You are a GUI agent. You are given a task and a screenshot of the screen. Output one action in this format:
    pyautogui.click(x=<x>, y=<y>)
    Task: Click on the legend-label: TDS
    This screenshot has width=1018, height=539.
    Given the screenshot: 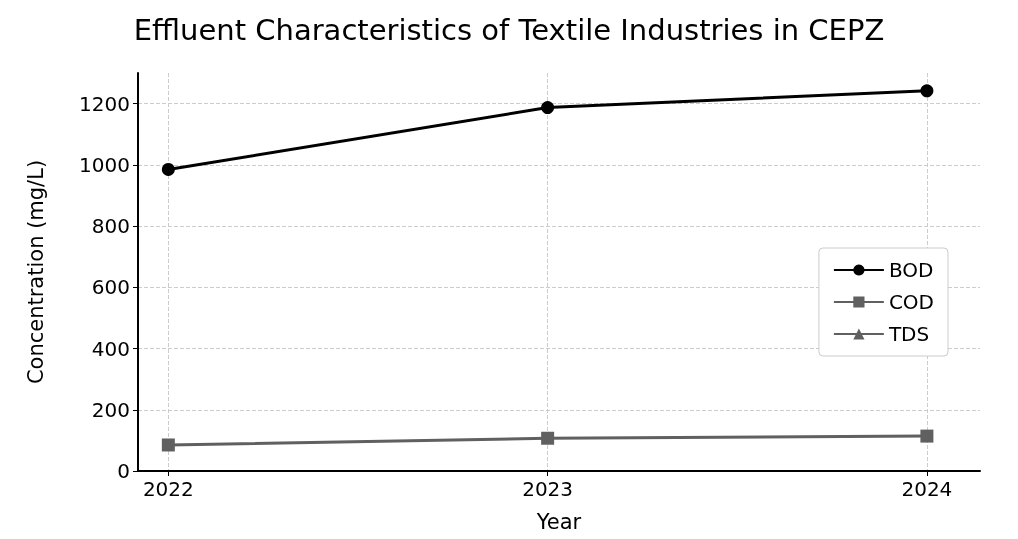 What is the action you would take?
    pyautogui.click(x=908, y=334)
    